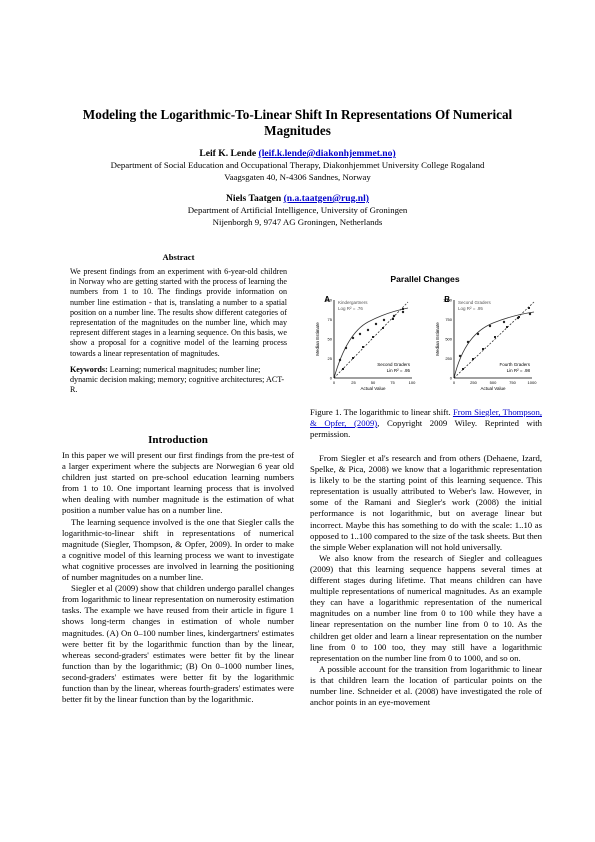 The width and height of the screenshot is (595, 842). I want to click on y-tick-label: 500, so click(448, 339).